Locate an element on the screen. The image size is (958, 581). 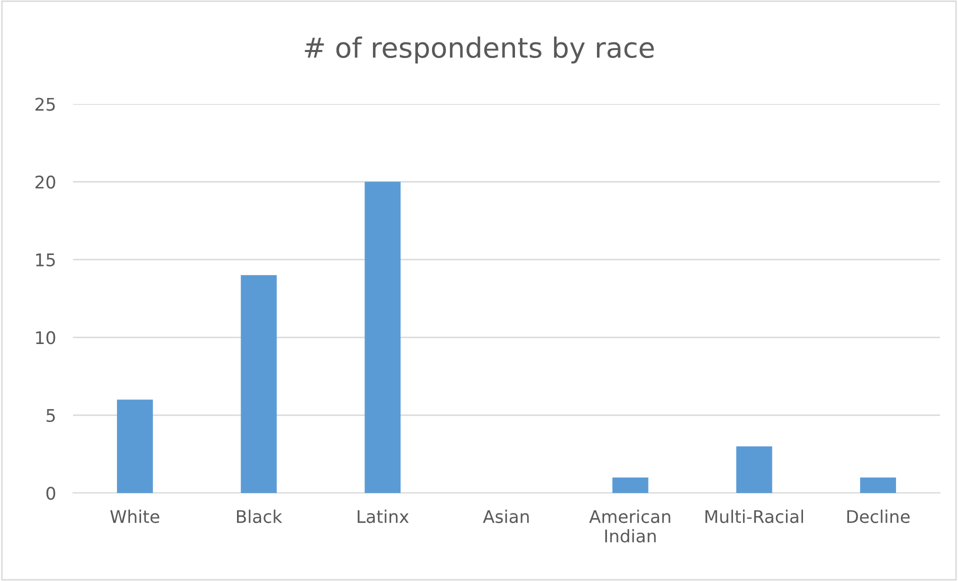
y-tick-label: 10 is located at coordinates (46, 337).